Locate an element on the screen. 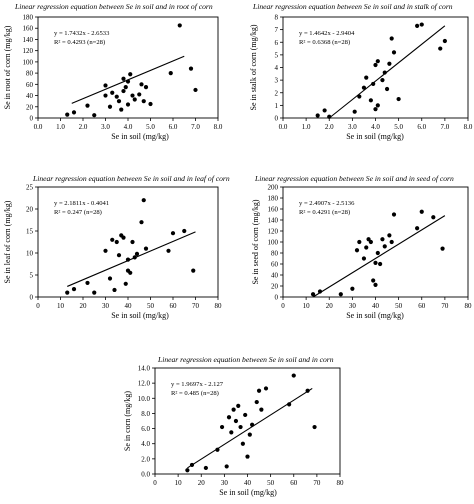 The image size is (474, 504). y-axis-label: Se in seed of corn (mg/kg) is located at coordinates (255, 241).